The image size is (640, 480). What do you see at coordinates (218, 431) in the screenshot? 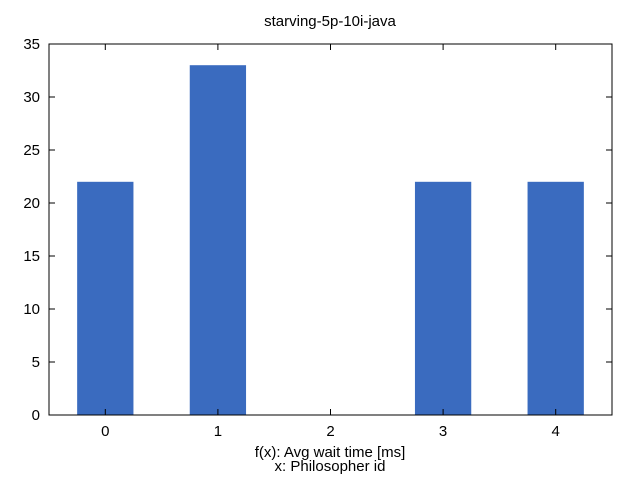
I see `x-tick-label-1: 1` at bounding box center [218, 431].